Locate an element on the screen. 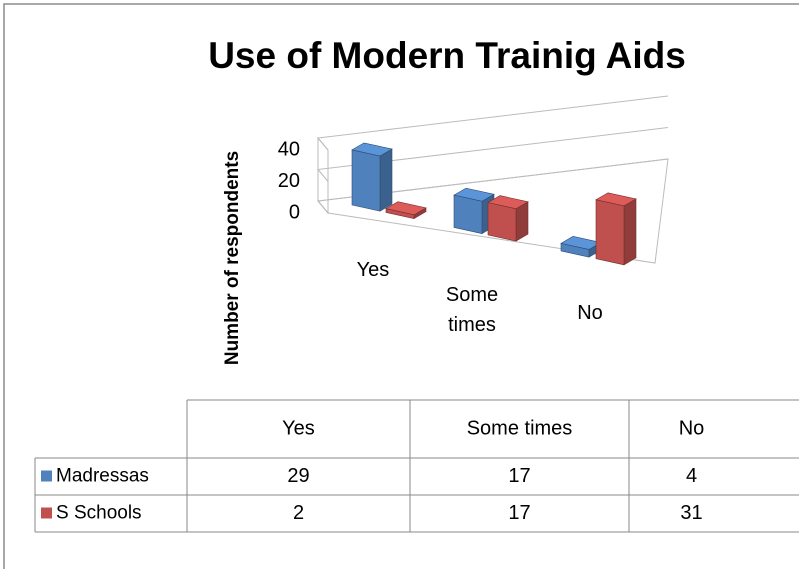 The width and height of the screenshot is (799, 569). table-value: 29 is located at coordinates (298, 476).